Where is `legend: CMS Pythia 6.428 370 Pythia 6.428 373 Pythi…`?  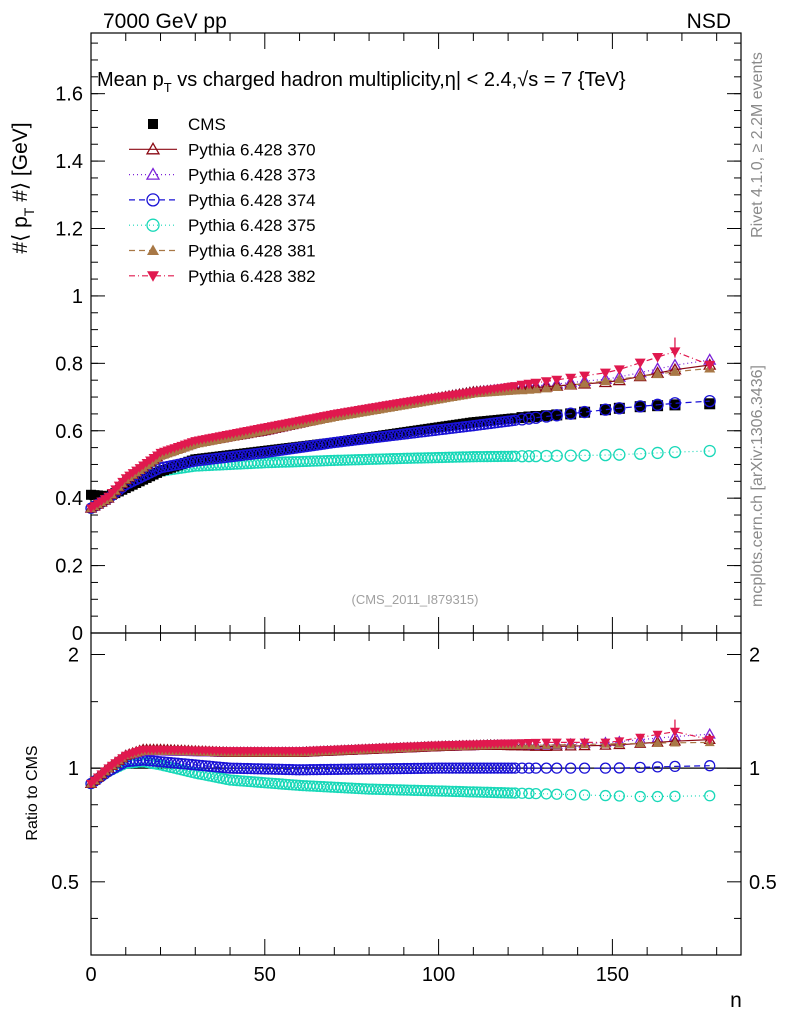 legend: CMS Pythia 6.428 370 Pythia 6.428 373 Pythi… is located at coordinates (222, 200).